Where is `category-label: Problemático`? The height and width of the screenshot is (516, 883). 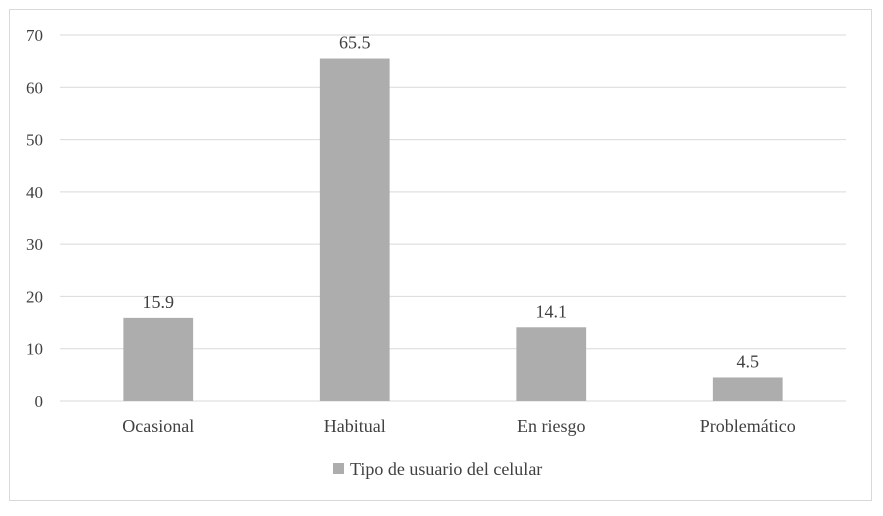
category-label: Problemático is located at coordinates (748, 426).